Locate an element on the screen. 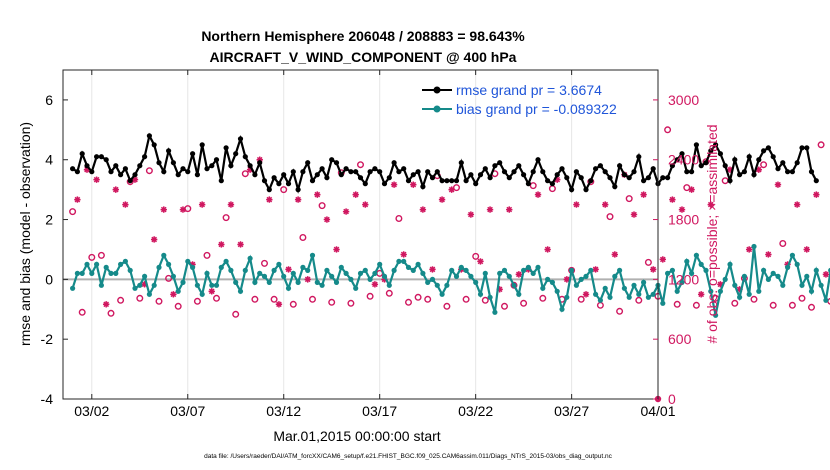 Image resolution: width=830 pixels, height=470 pixels. y-axis-right-ticks: 0 600 1200 1800 2400 3000 is located at coordinates (676, 249).